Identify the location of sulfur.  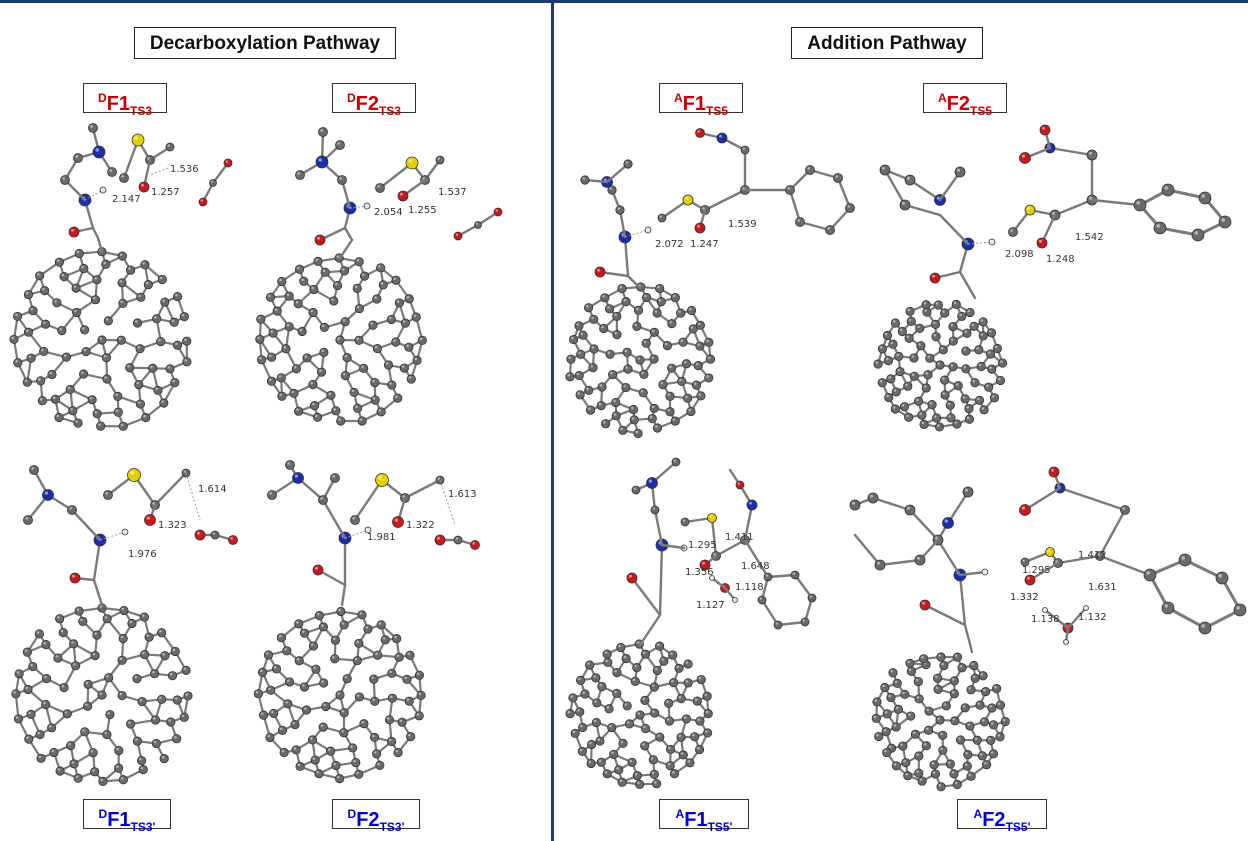
(382, 480).